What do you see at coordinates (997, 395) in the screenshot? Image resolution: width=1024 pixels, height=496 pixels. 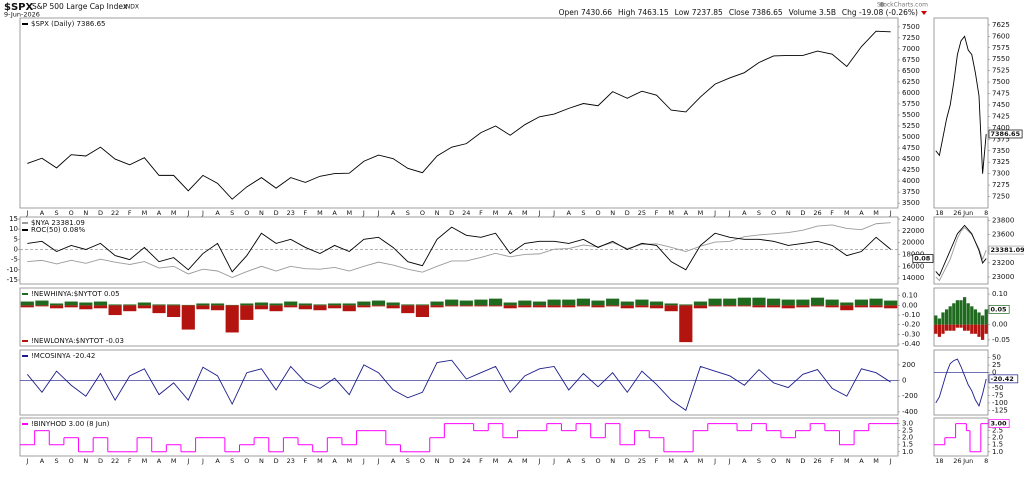 I see `y-tick-label: -75` at bounding box center [997, 395].